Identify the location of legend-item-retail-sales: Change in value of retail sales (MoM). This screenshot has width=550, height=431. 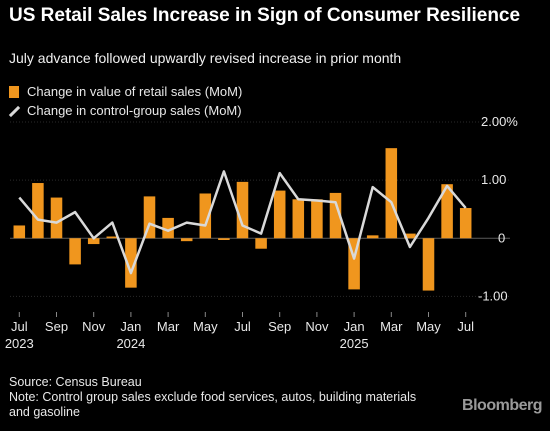
(125, 91).